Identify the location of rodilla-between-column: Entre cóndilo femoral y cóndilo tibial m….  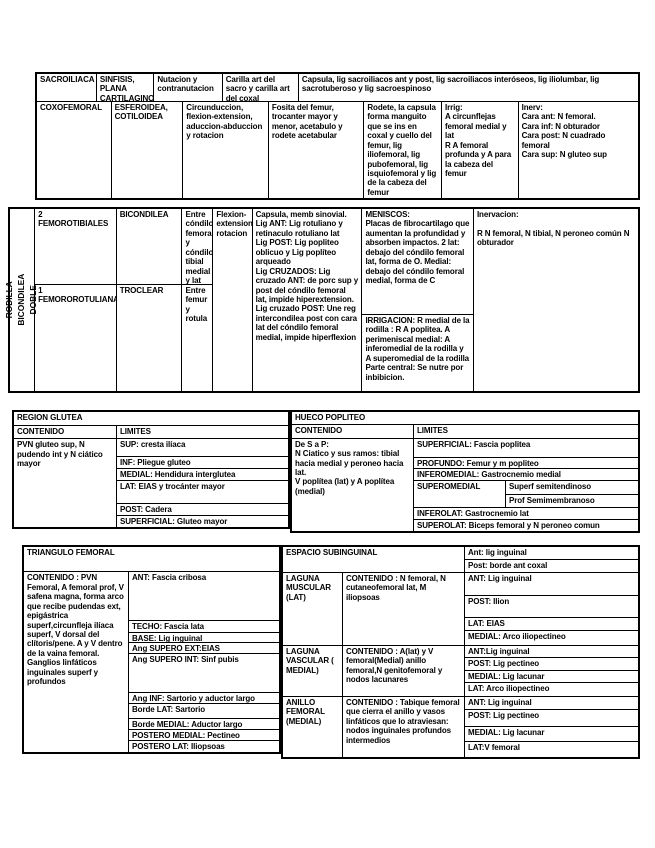
(198, 300).